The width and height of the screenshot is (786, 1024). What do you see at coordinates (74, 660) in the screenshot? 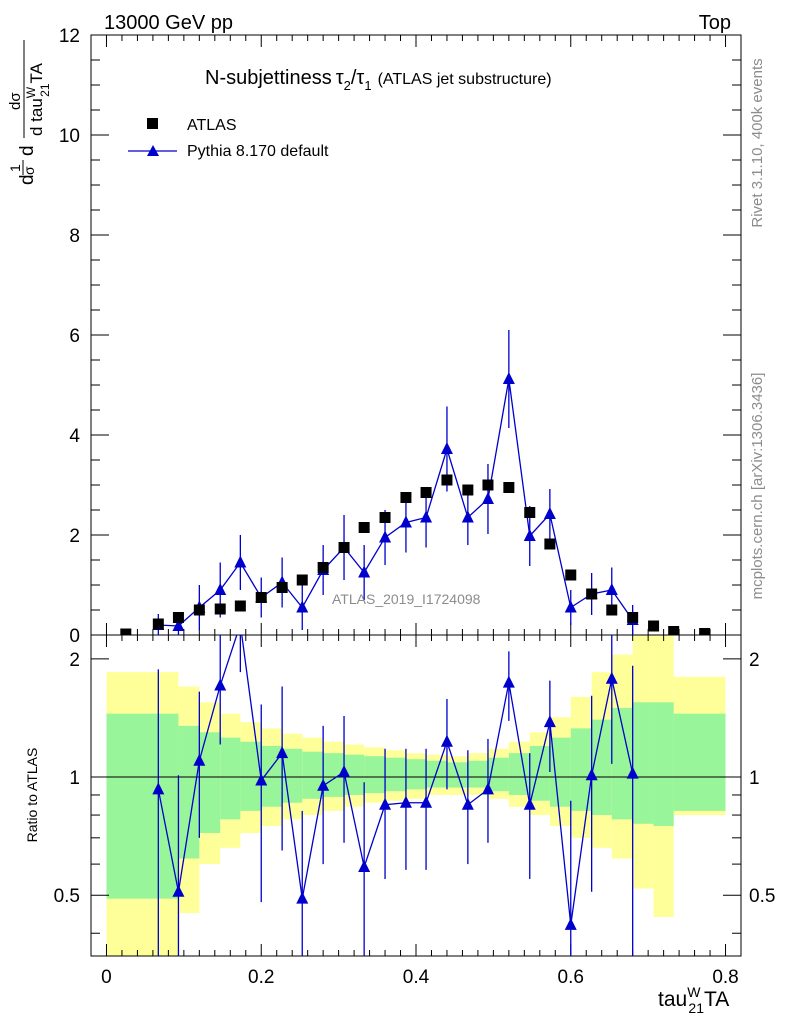
I see `ratio-tick-label-left: 2` at bounding box center [74, 660].